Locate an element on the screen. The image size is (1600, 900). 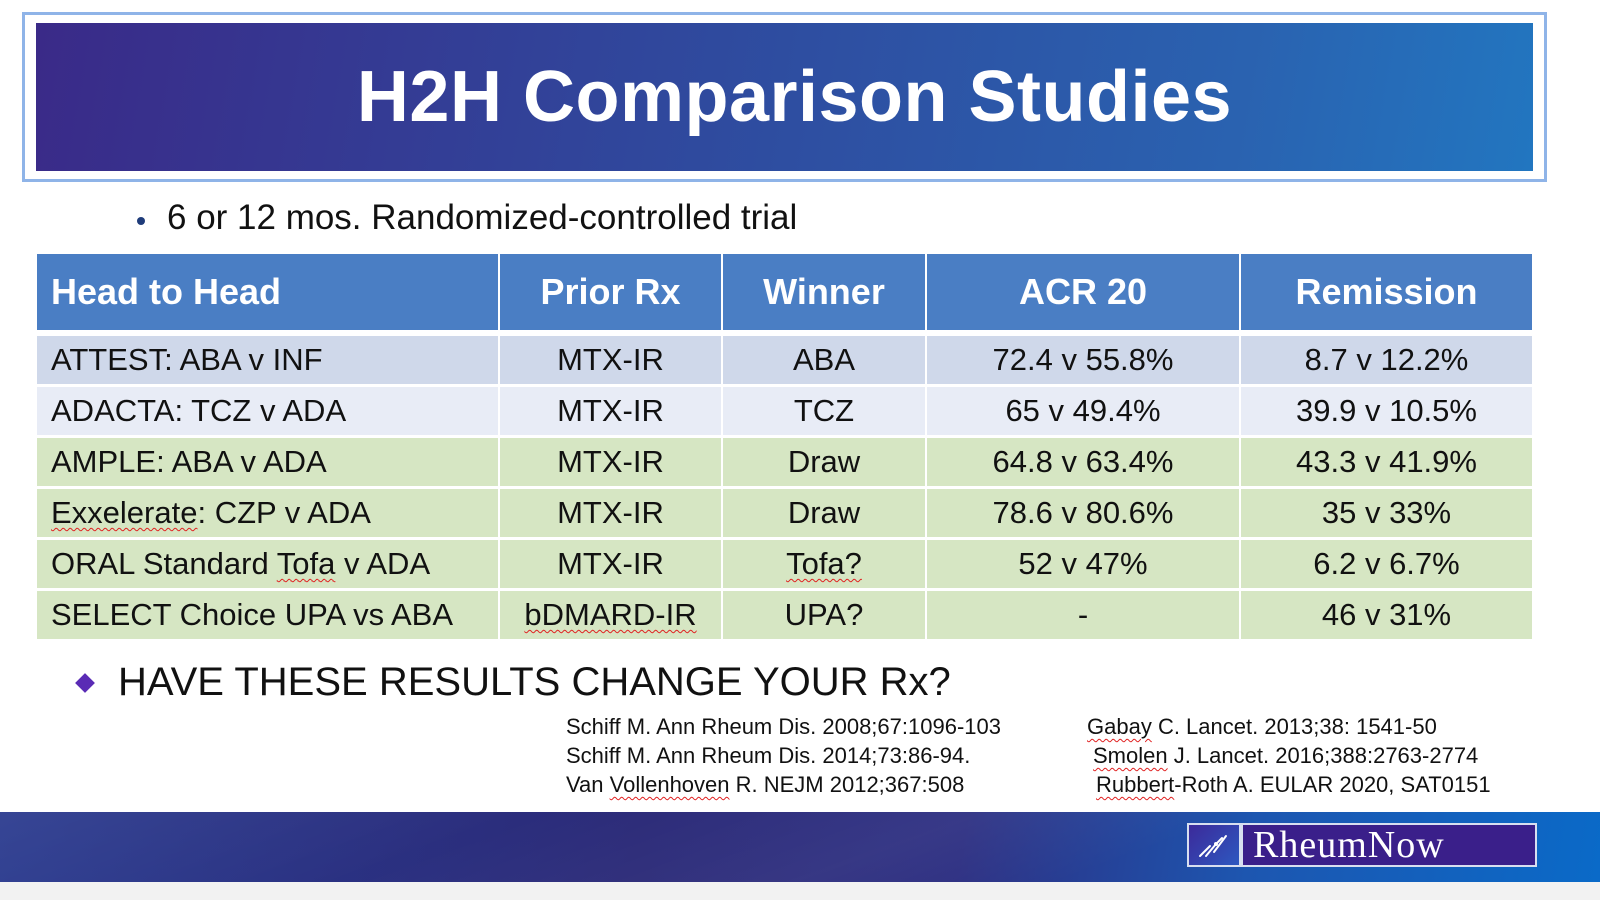
reference-item: Van Vollenhoven R. NEJM 2012;367:508 is located at coordinates (783, 784).